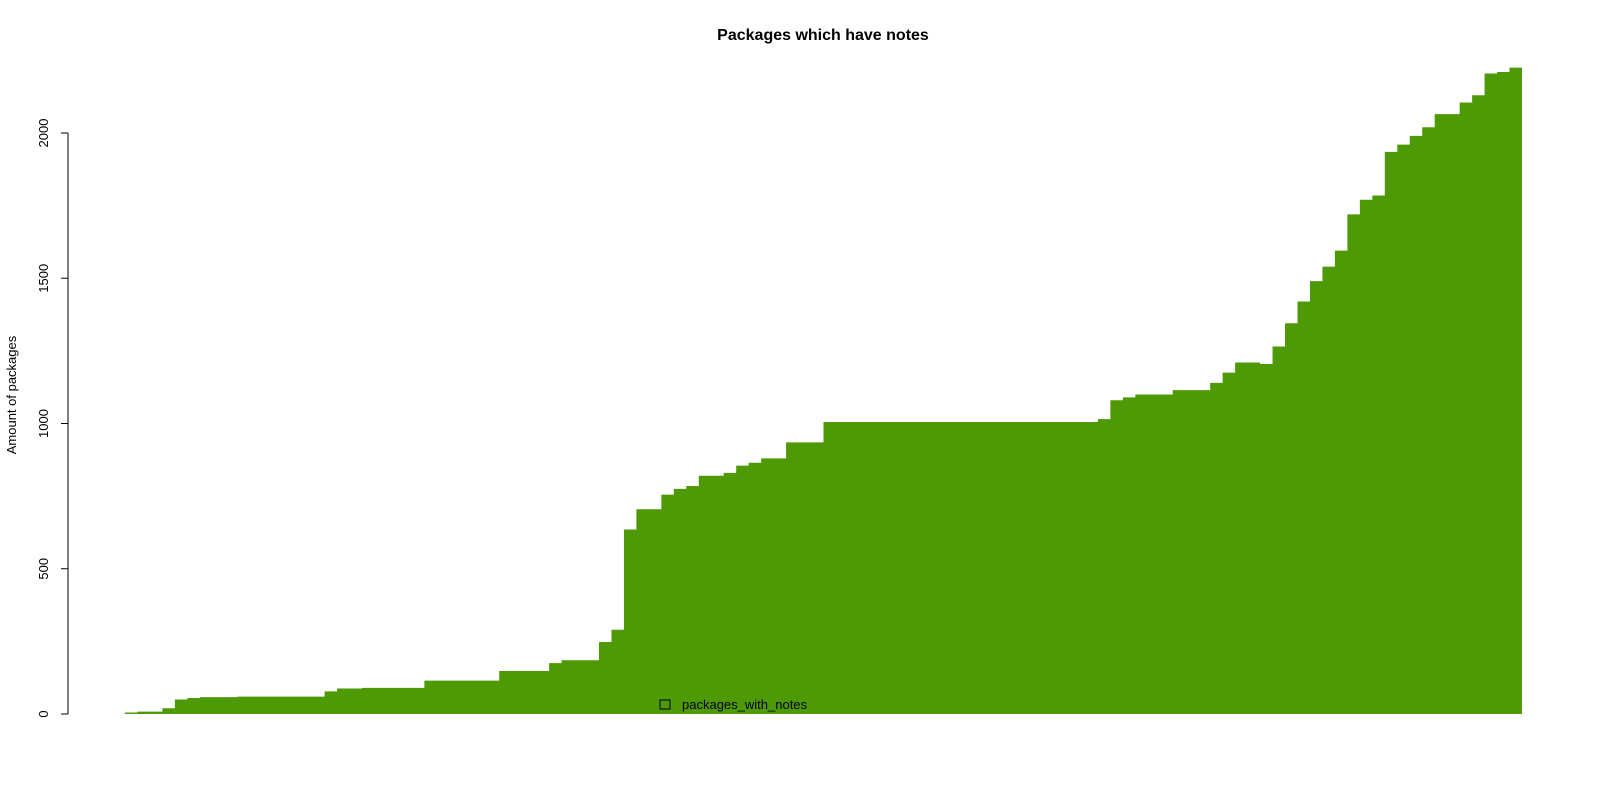 The image size is (1600, 800). I want to click on legend-label: packages_with_notes, so click(745, 704).